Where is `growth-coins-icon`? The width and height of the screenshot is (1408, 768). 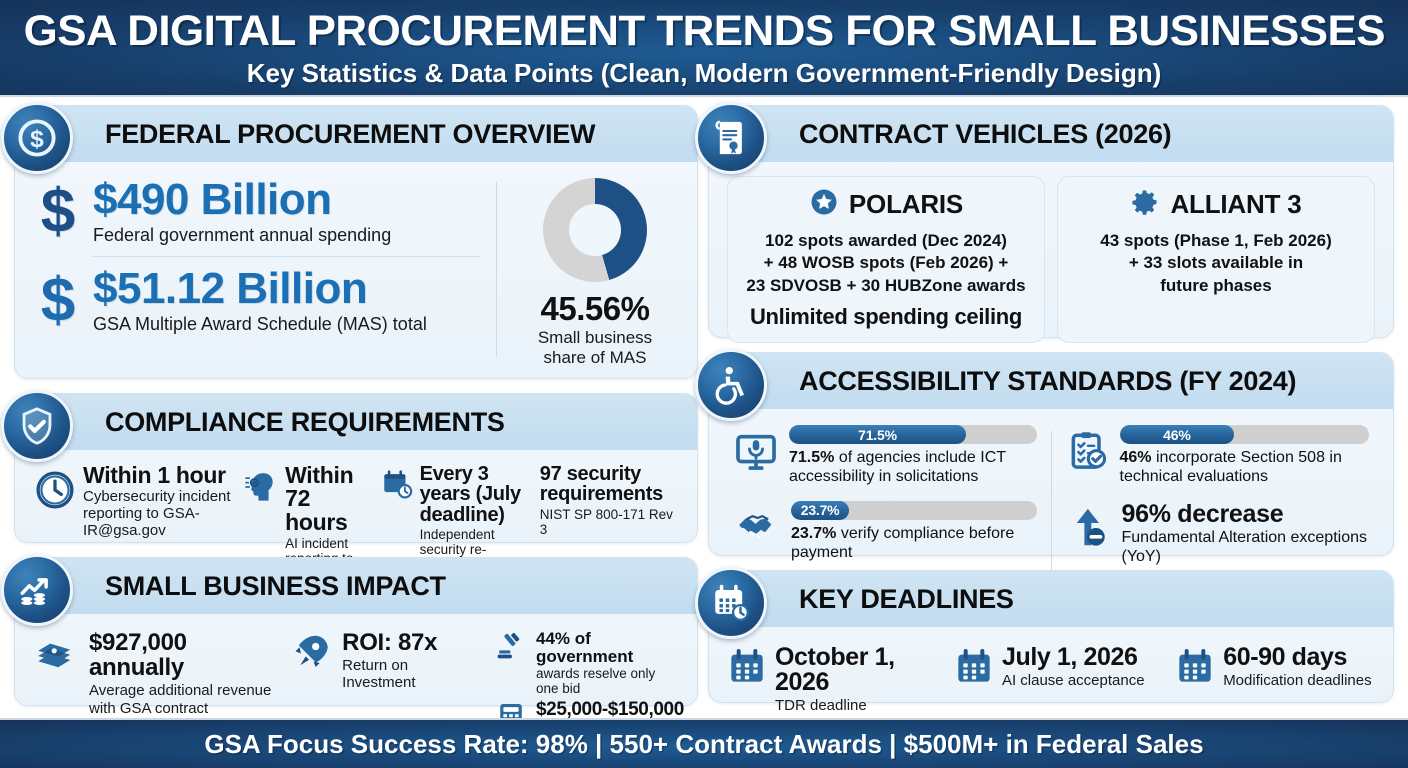 growth-coins-icon is located at coordinates (37, 590).